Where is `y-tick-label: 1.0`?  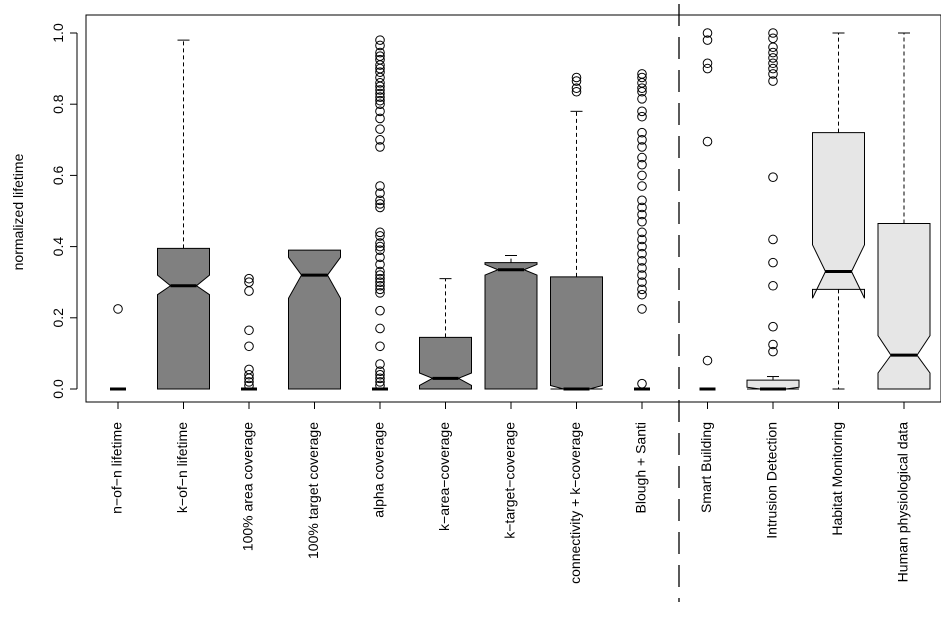 y-tick-label: 1.0 is located at coordinates (58, 33).